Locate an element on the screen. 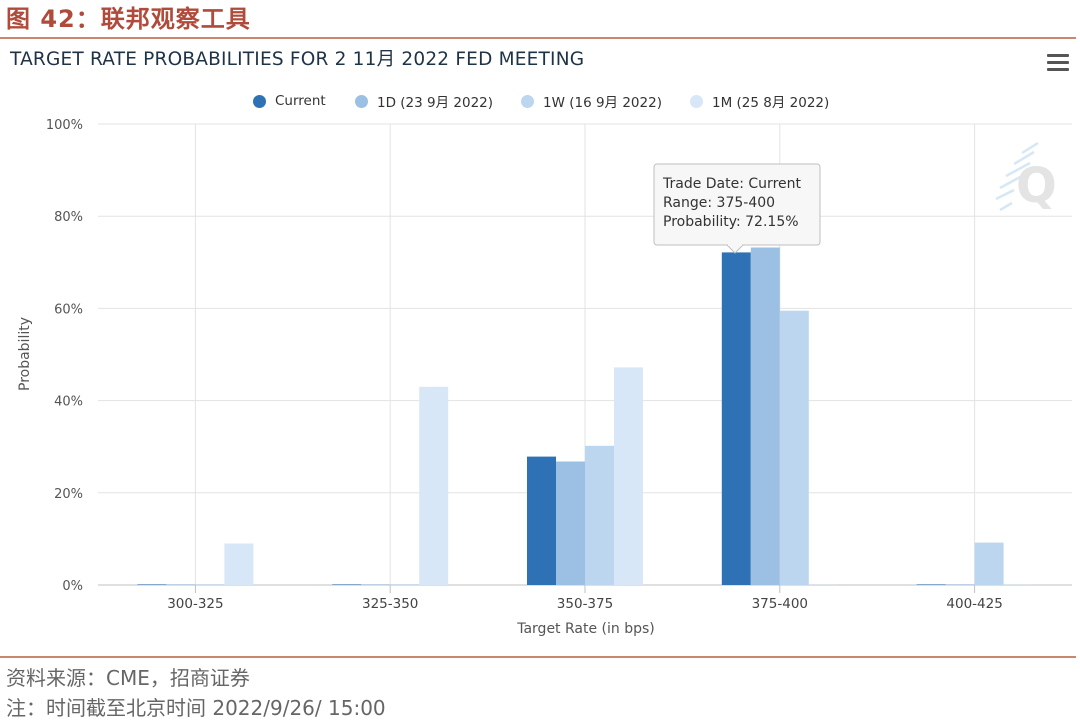 The height and width of the screenshot is (721, 1080). legend-label: 1D (23 9月 2022) is located at coordinates (435, 103).